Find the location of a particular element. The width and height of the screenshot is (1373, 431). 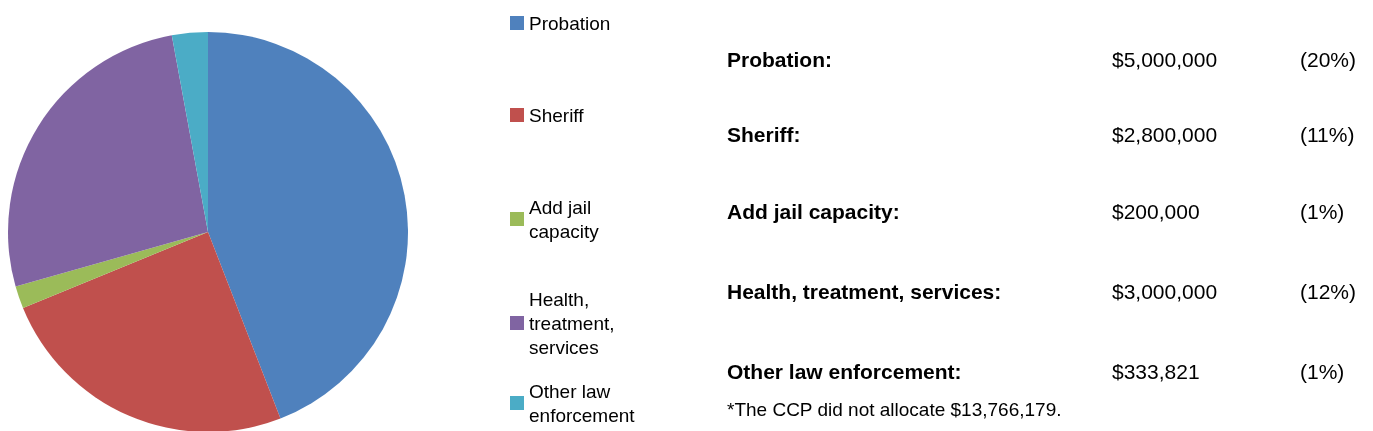

text: (12%) is located at coordinates (1328, 292).